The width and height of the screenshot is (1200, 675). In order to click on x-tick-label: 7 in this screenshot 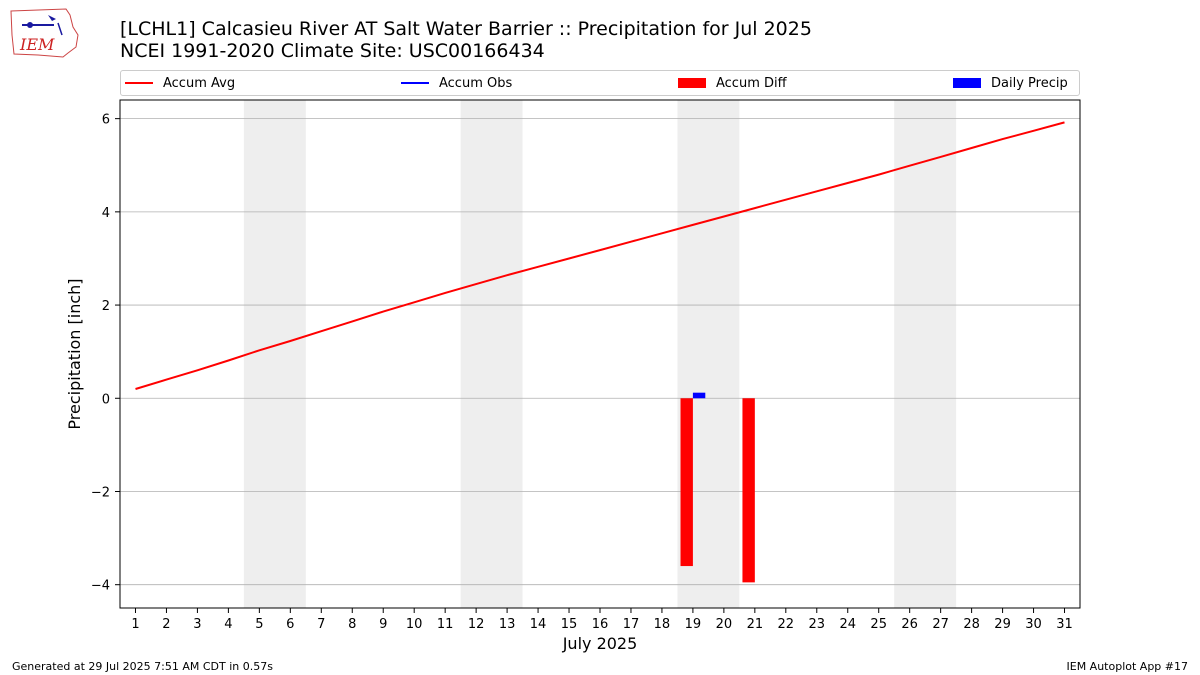, I will do `click(321, 624)`.